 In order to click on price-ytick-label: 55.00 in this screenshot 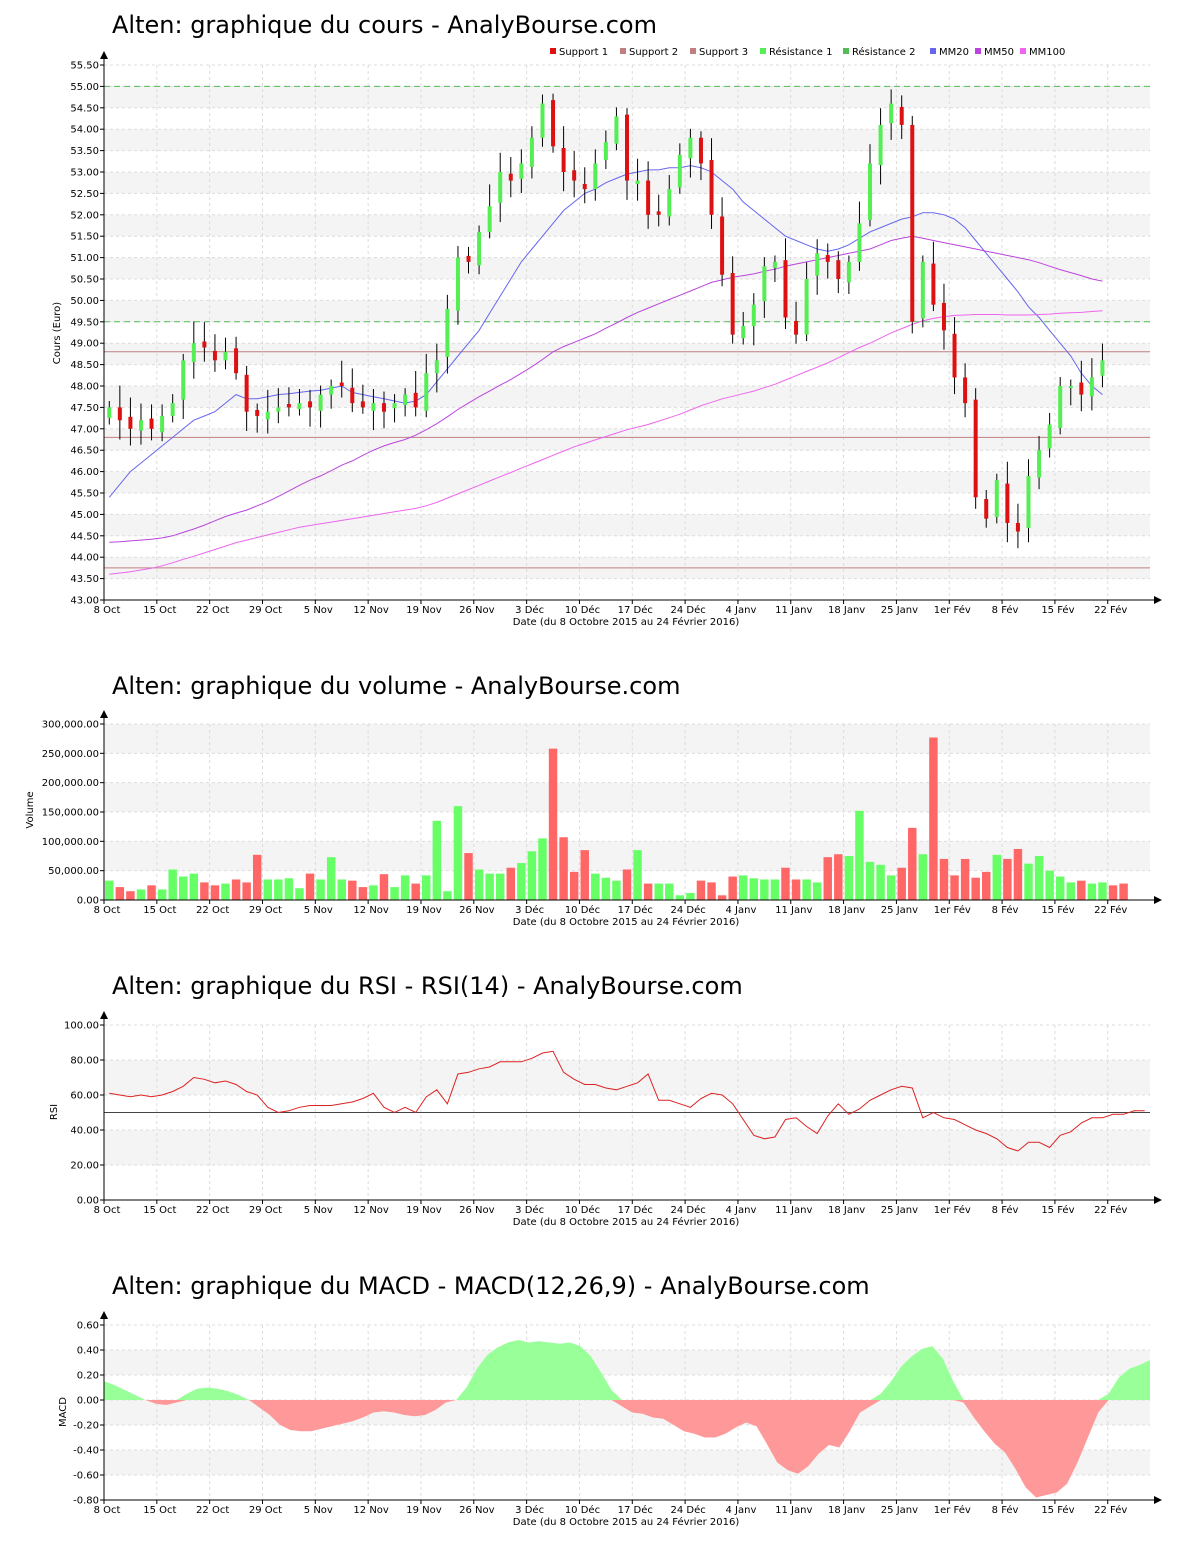, I will do `click(84, 87)`.